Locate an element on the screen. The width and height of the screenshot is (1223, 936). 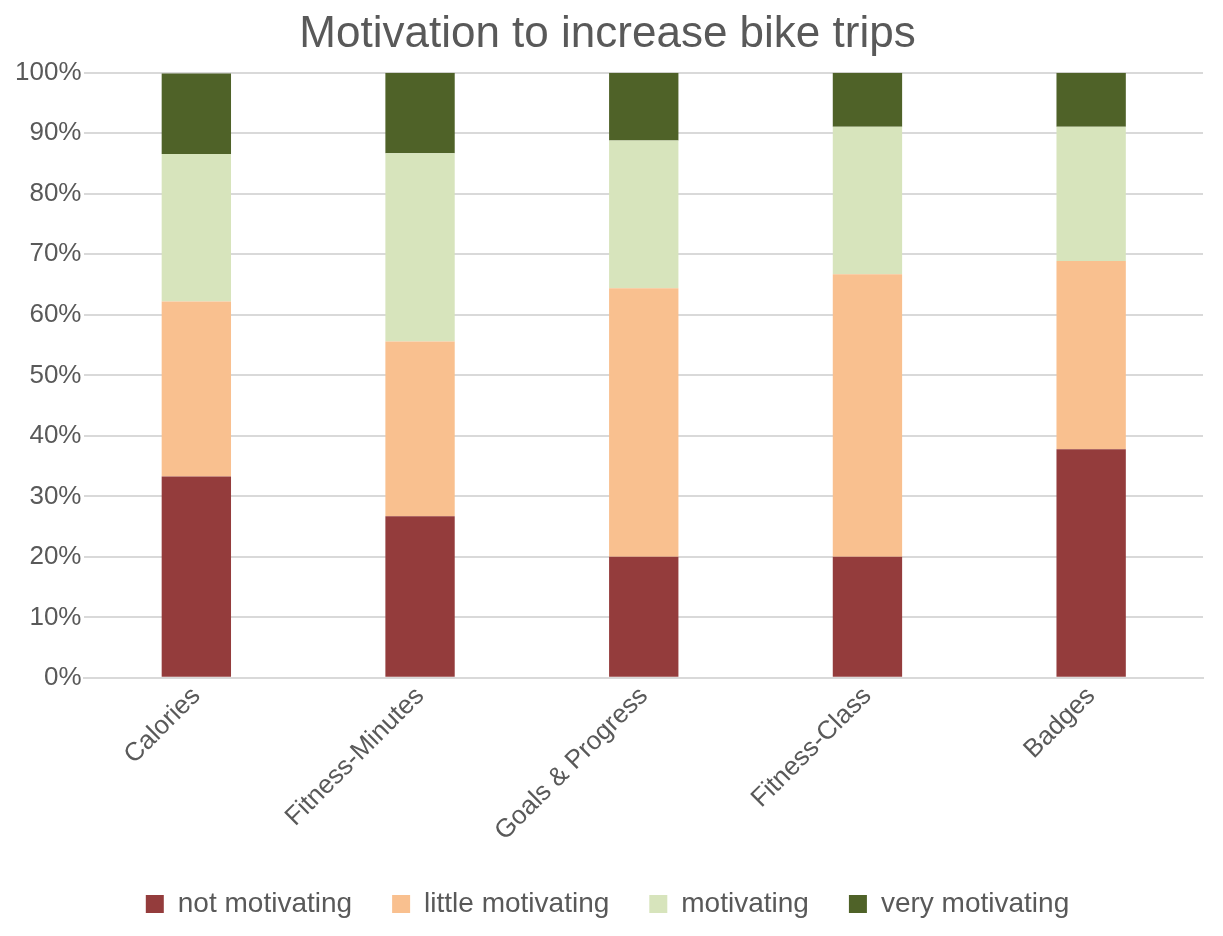
y-tick-label: 70% is located at coordinates (55, 252).